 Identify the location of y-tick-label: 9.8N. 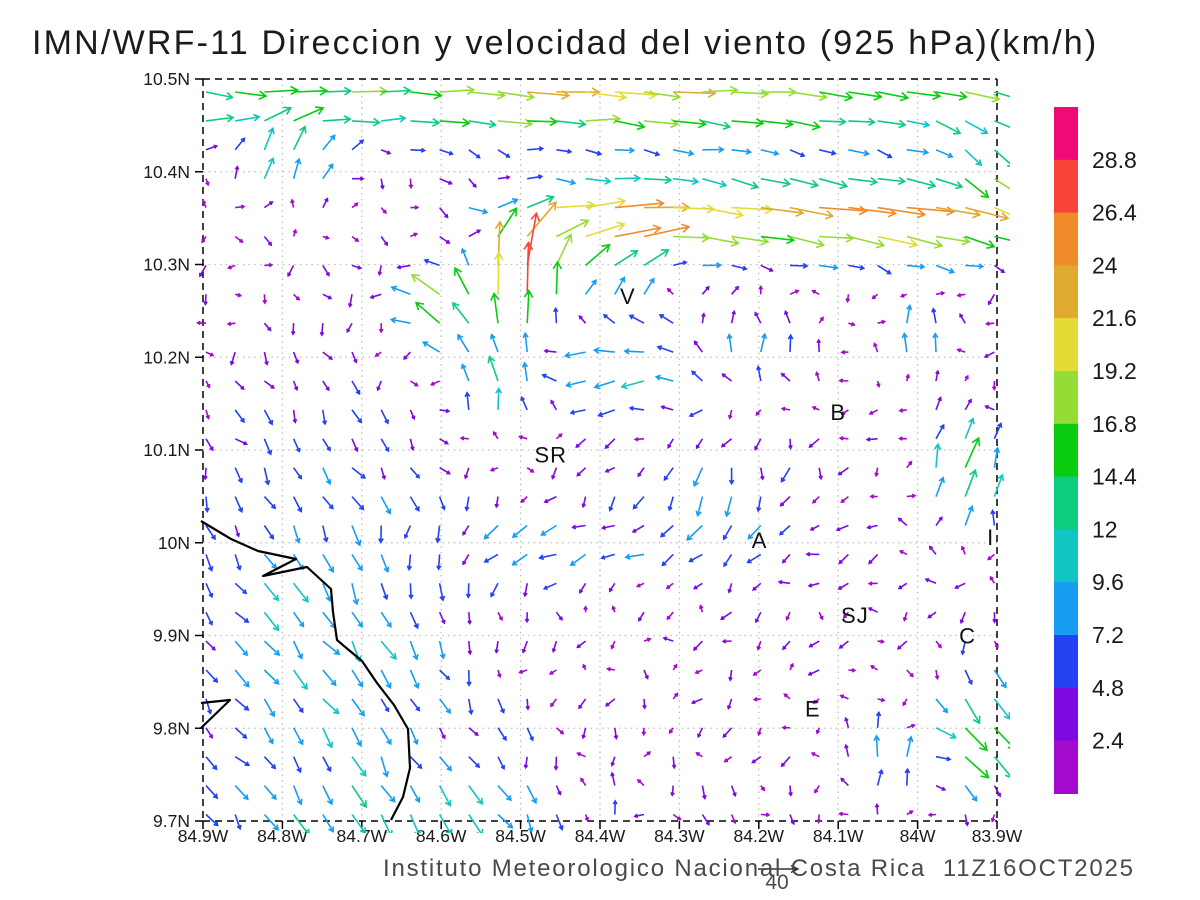
(171, 728).